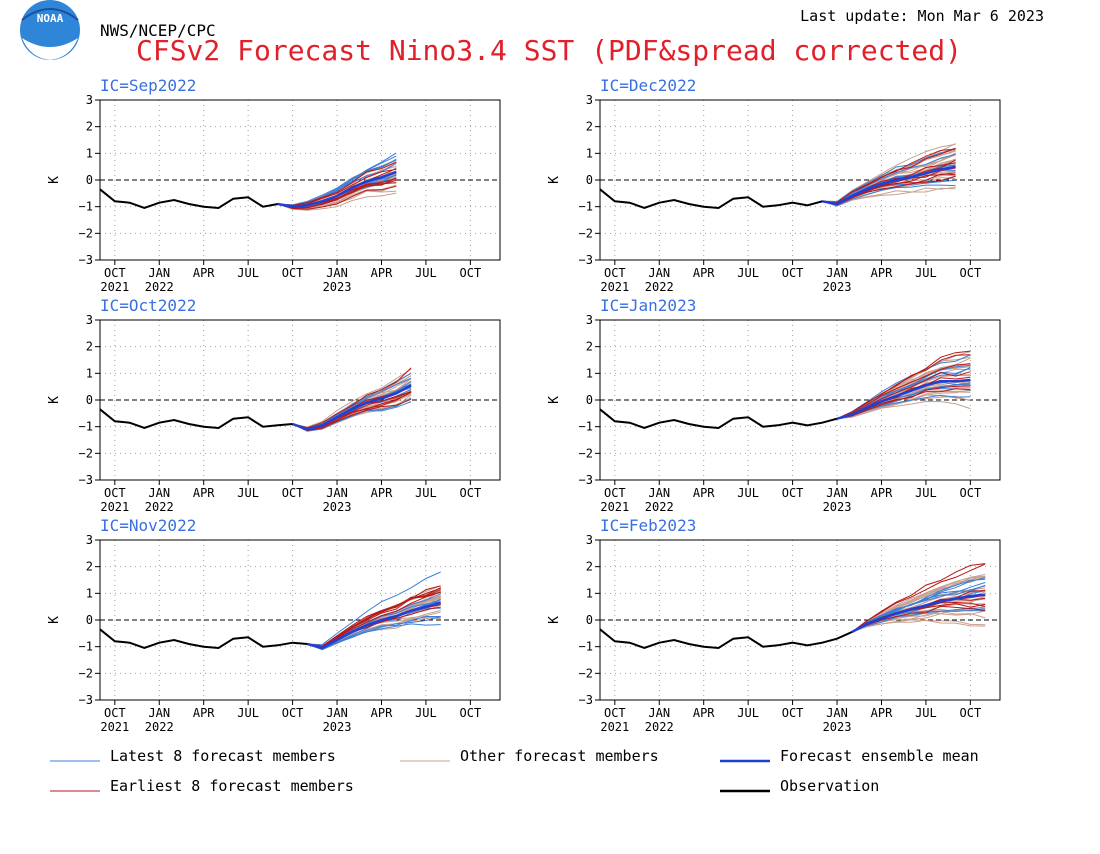 This screenshot has width=1100, height=854. What do you see at coordinates (50, 18) in the screenshot?
I see `noaa-logo-text: NOAA` at bounding box center [50, 18].